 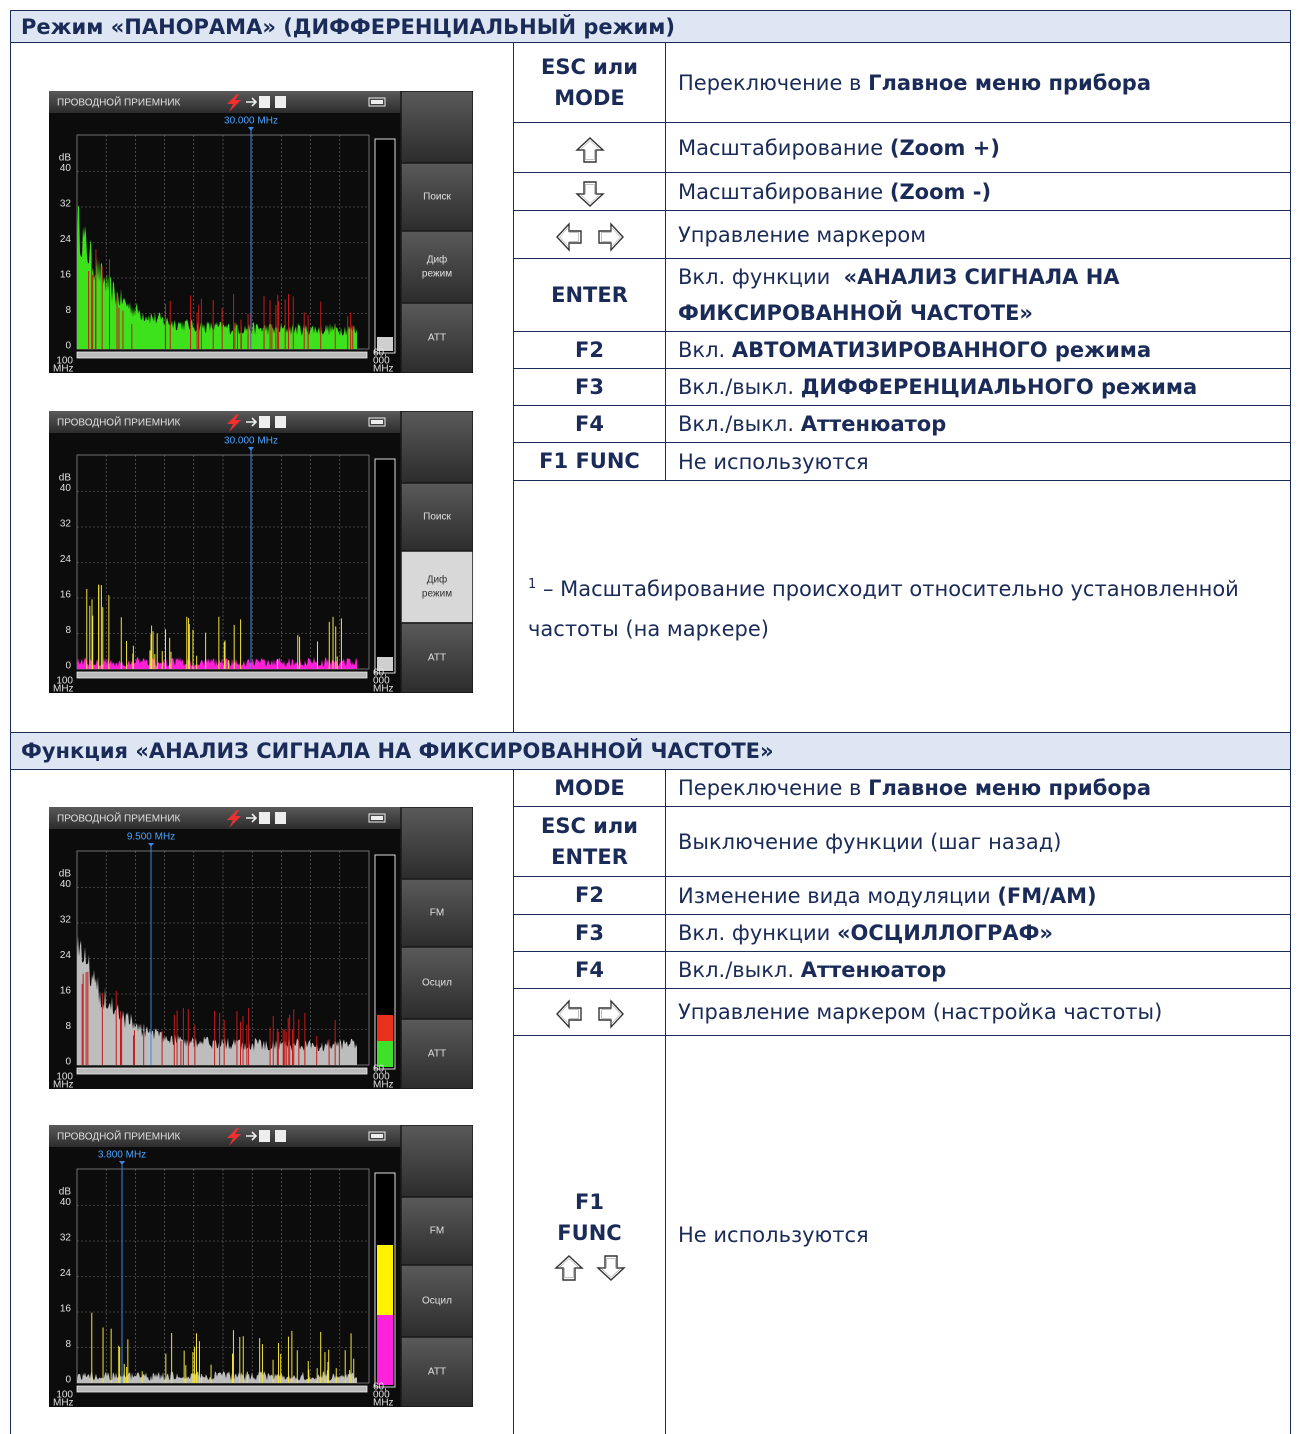 What do you see at coordinates (385, 1280) in the screenshot?
I see `level-fill` at bounding box center [385, 1280].